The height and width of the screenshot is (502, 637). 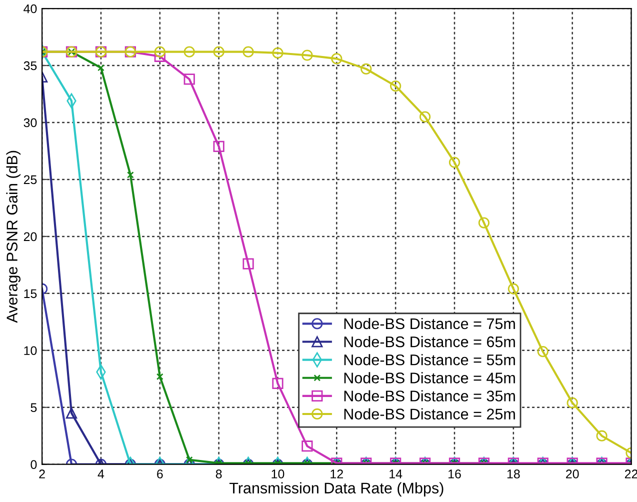 I want to click on legend-label: Node-BS Distance = 35m, so click(x=429, y=396).